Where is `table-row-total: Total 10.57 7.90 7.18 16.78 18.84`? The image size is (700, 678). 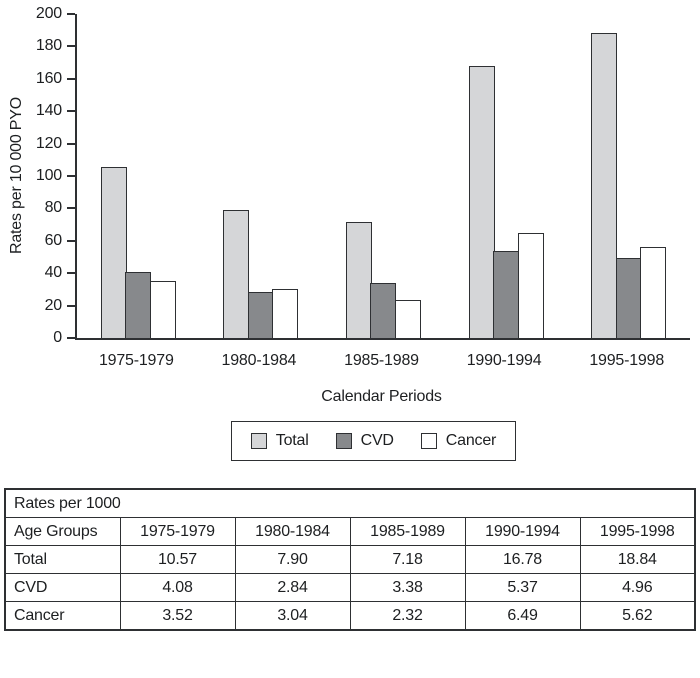
table-row-total: Total 10.57 7.90 7.18 16.78 18.84 is located at coordinates (350, 559).